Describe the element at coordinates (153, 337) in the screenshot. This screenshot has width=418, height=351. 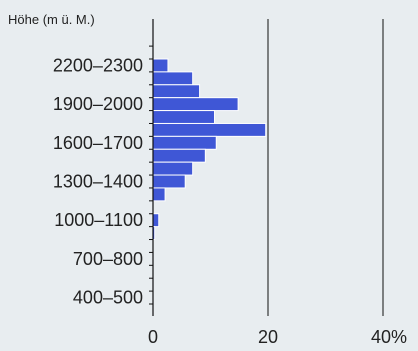
I see `x-tick-label: 0` at that location.